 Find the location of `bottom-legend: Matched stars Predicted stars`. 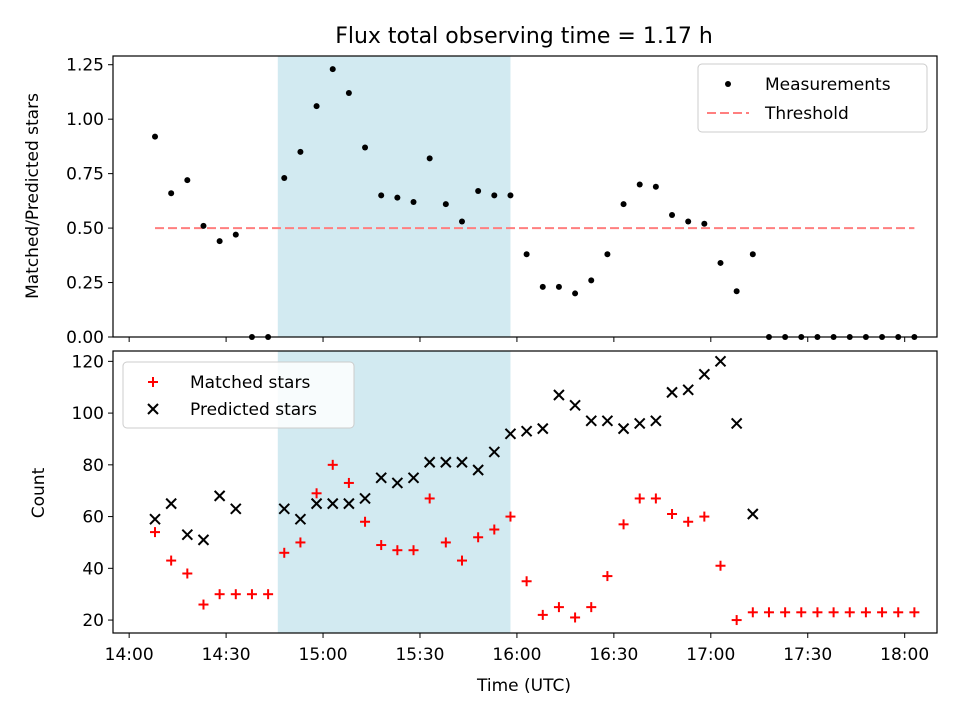

bottom-legend: Matched stars Predicted stars is located at coordinates (238, 395).